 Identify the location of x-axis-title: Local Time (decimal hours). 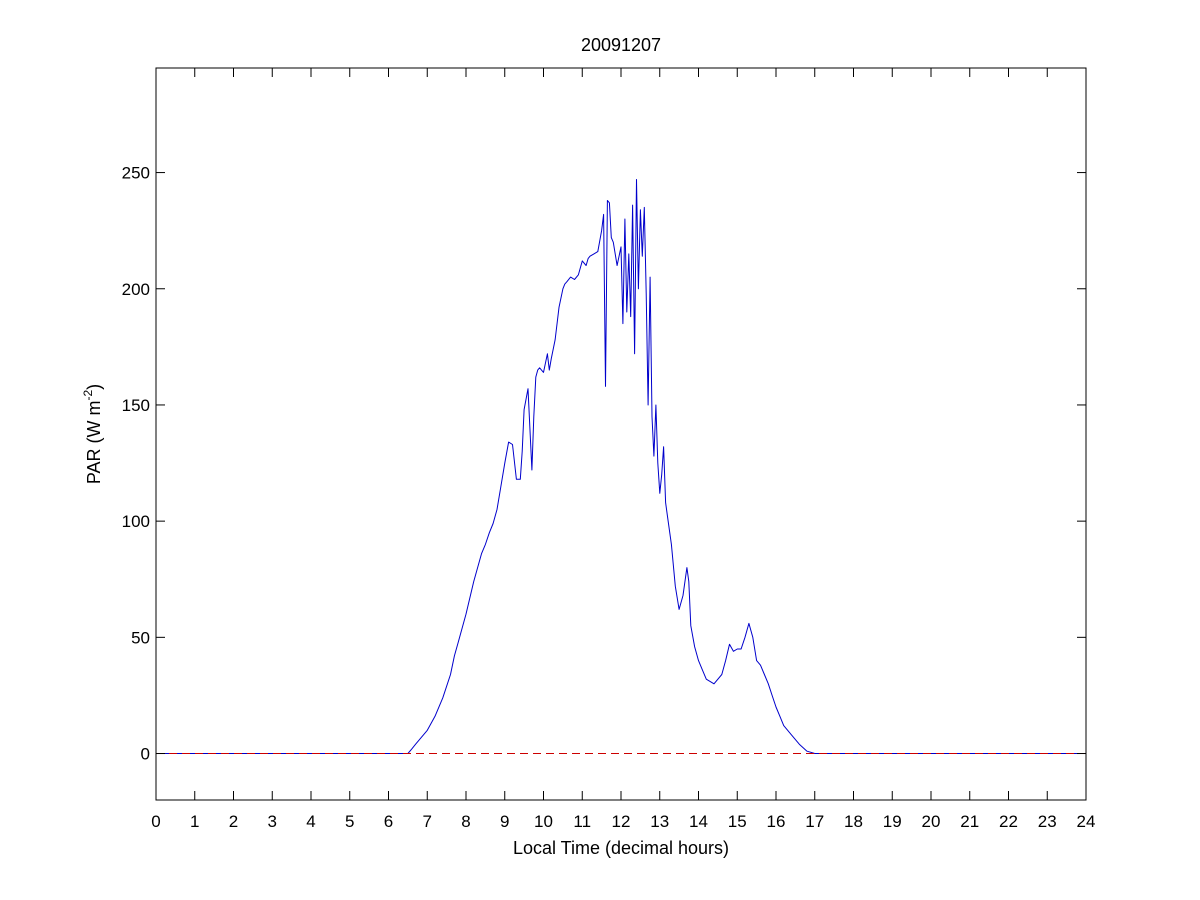
(621, 848).